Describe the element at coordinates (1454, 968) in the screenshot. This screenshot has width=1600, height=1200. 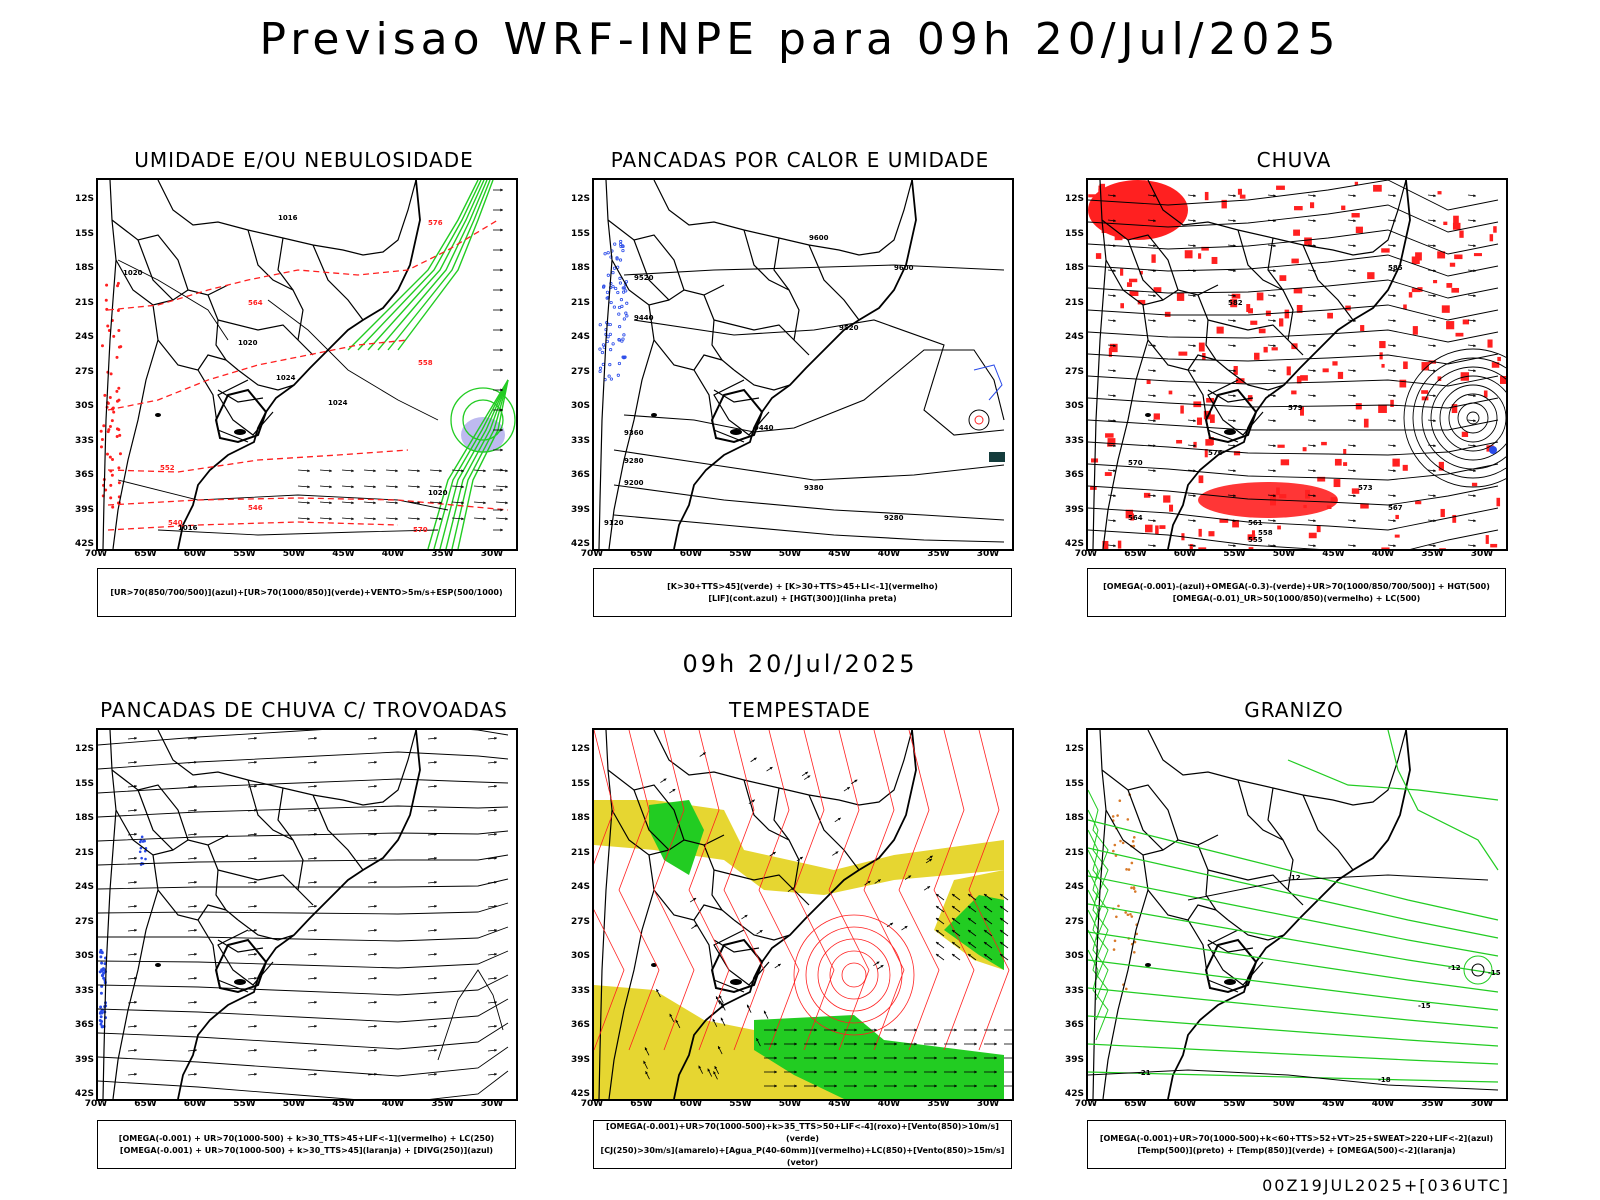
I see `contour-label: -12` at that location.